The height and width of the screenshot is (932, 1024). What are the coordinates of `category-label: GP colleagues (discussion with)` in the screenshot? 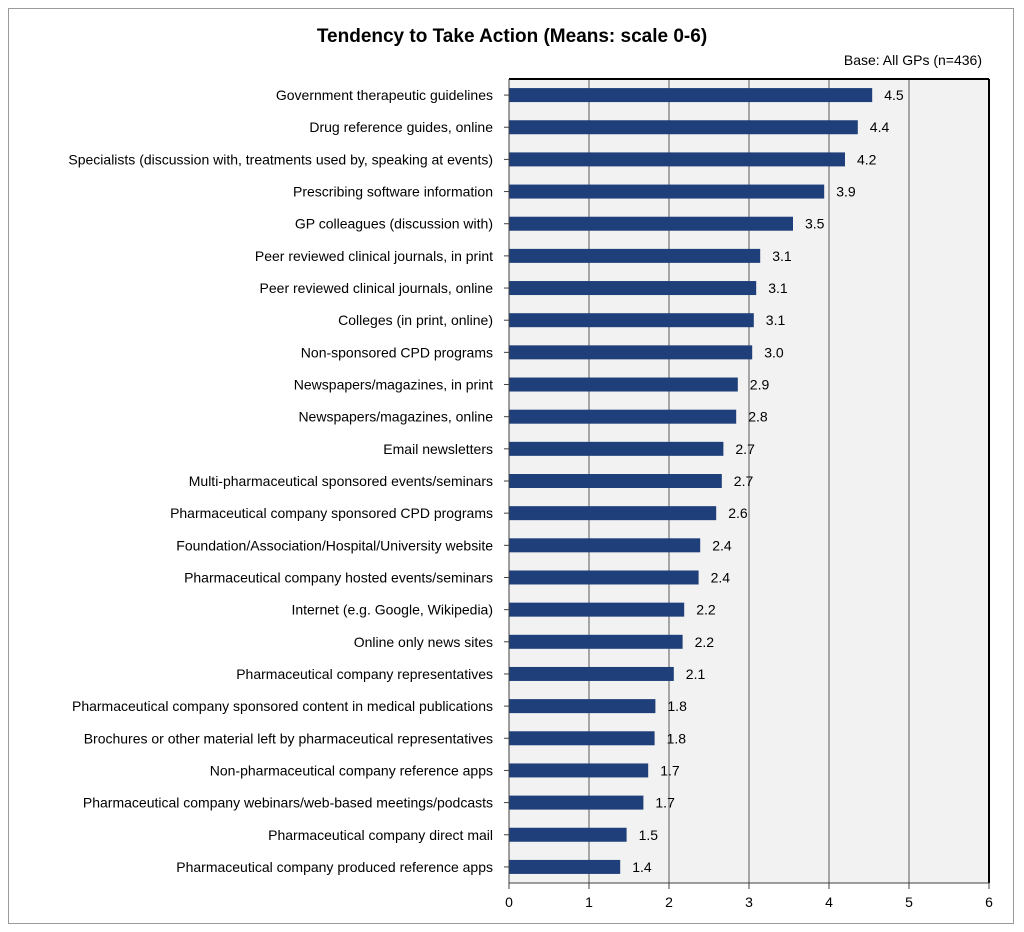 It's located at (394, 224).